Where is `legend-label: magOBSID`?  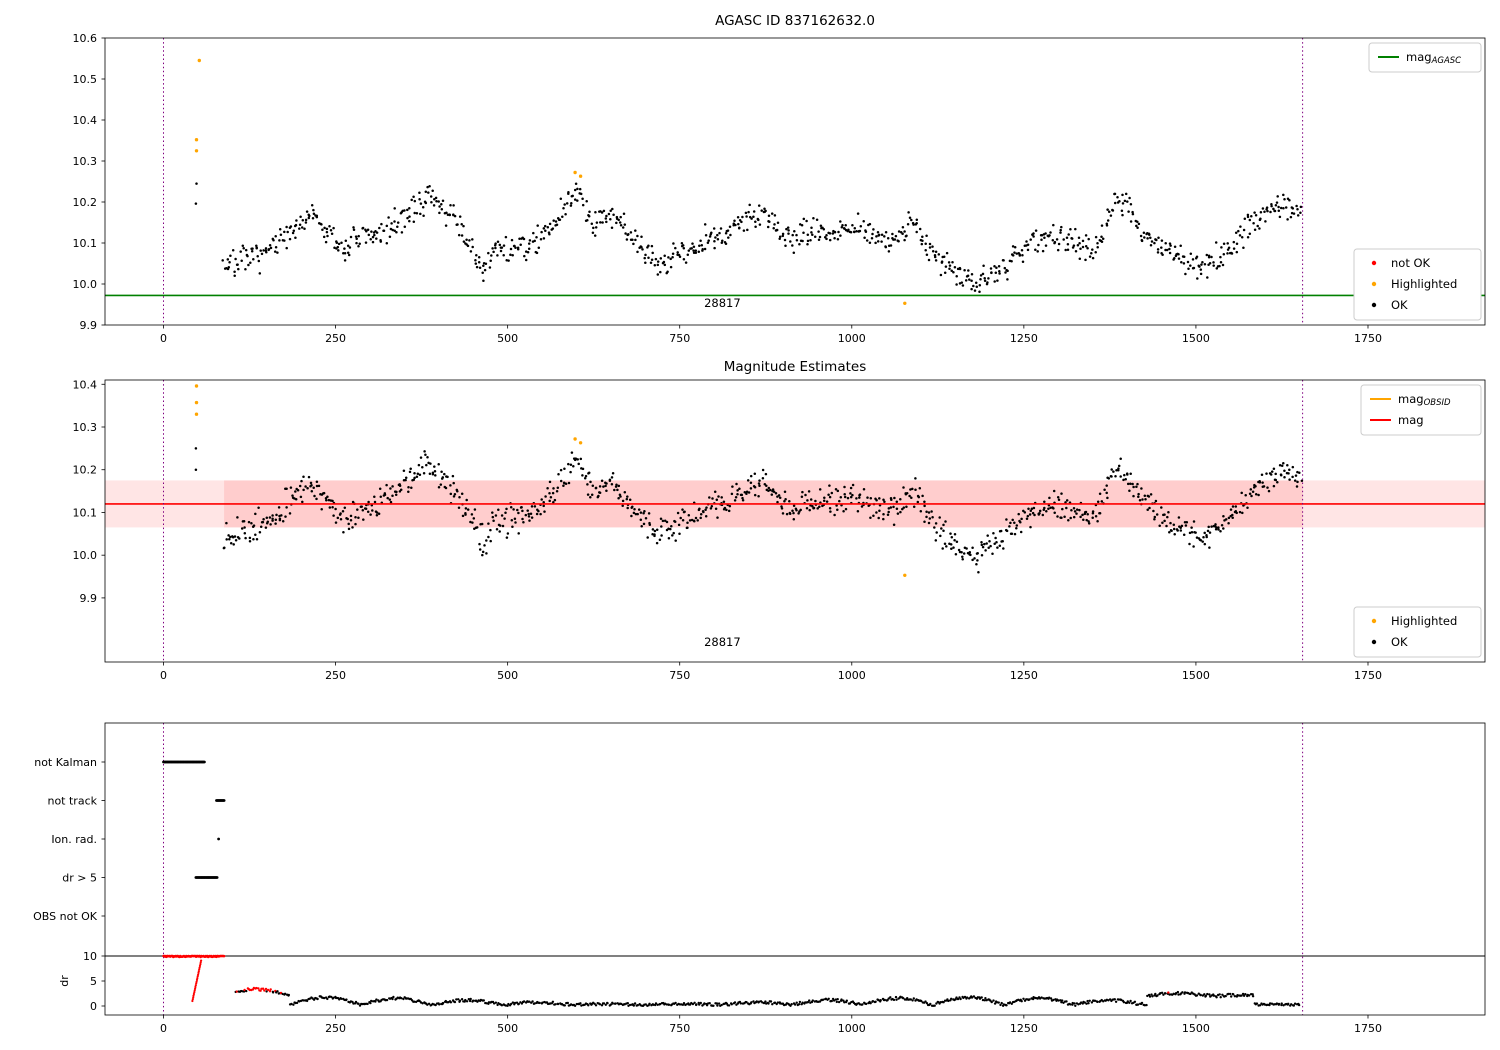
legend-label: magOBSID is located at coordinates (1424, 400).